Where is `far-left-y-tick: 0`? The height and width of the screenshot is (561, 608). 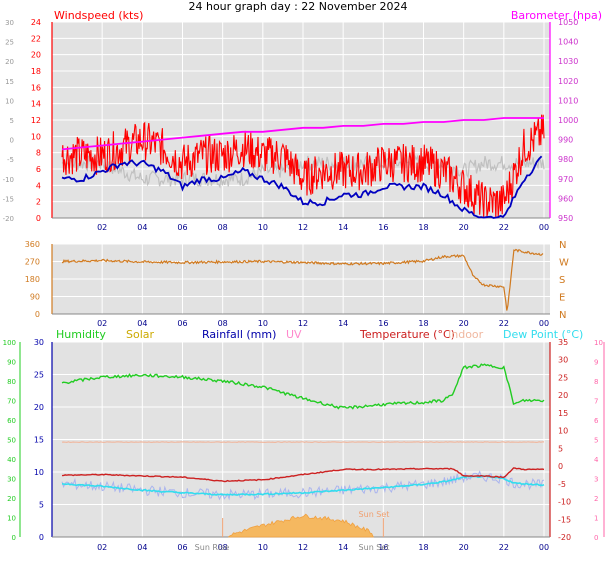 far-left-y-tick: 0 is located at coordinates (12, 141).